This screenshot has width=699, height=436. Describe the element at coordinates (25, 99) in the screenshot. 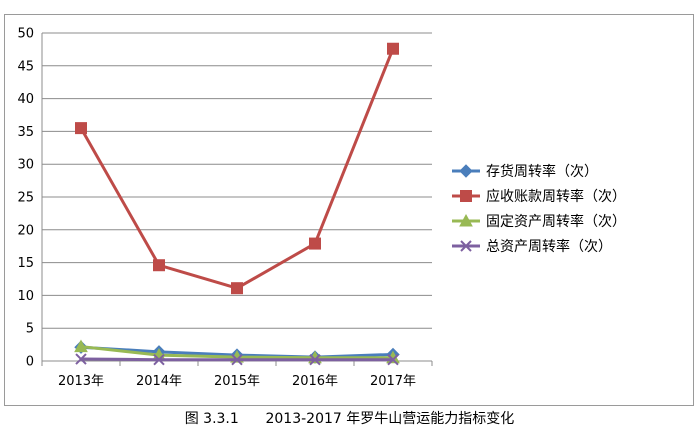

I see `y-tick-label: 40` at that location.